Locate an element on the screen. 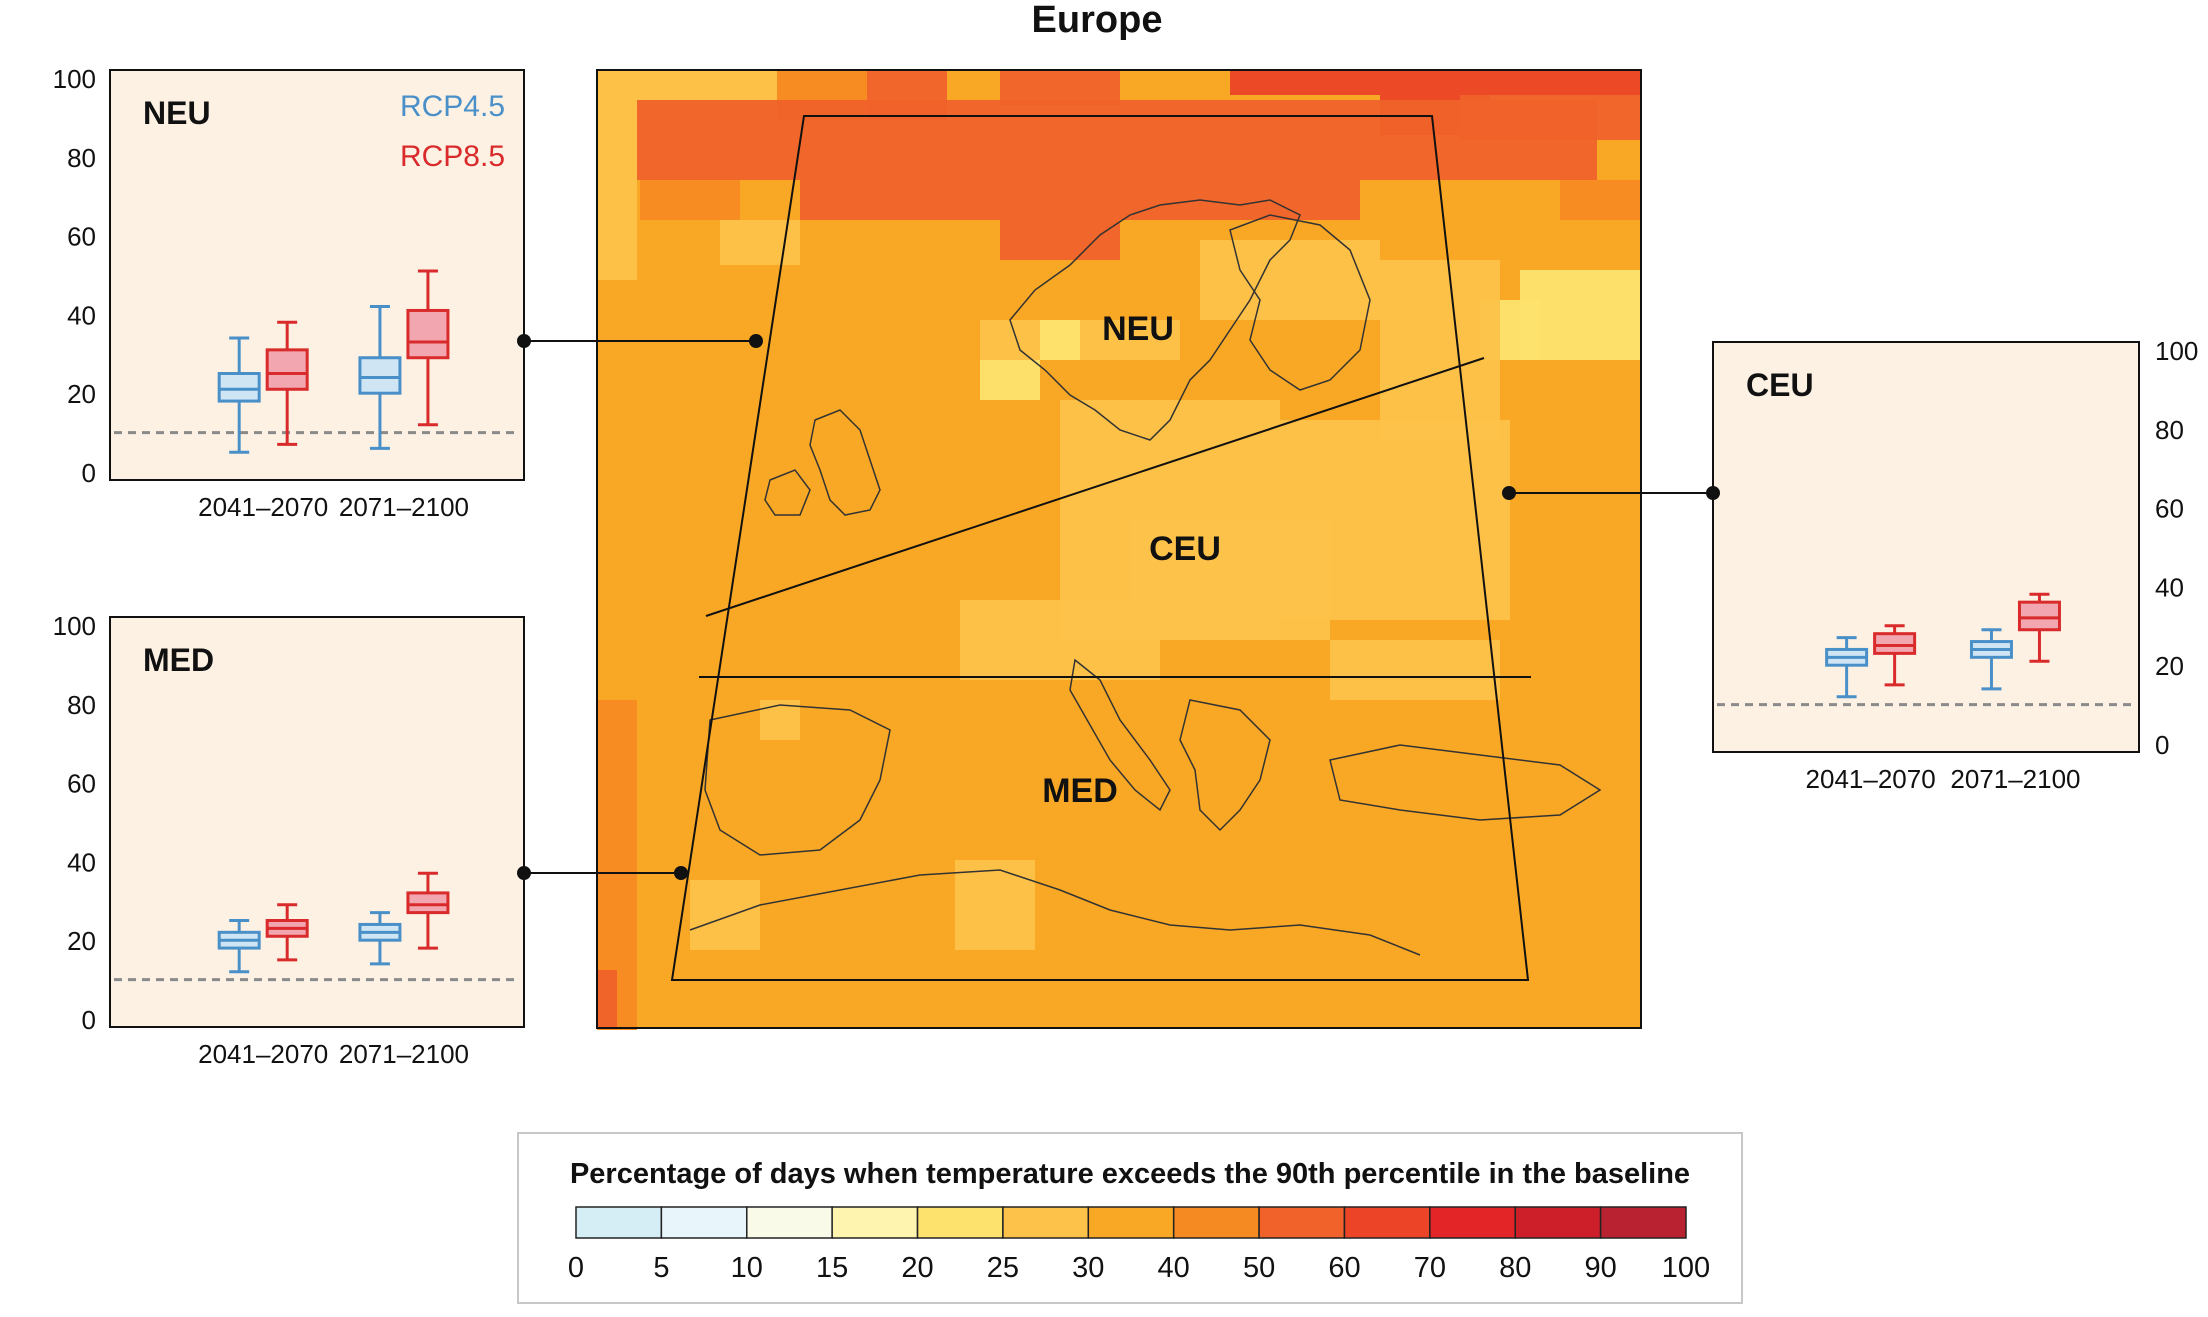 This screenshot has height=1317, width=2208. connector-ceu-end-dot is located at coordinates (1713, 493).